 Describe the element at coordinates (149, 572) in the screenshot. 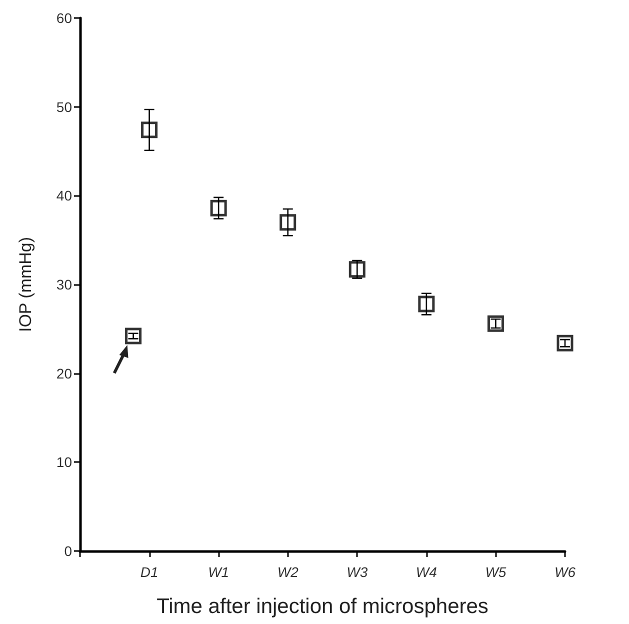

I see `x-tick-label: D1` at that location.